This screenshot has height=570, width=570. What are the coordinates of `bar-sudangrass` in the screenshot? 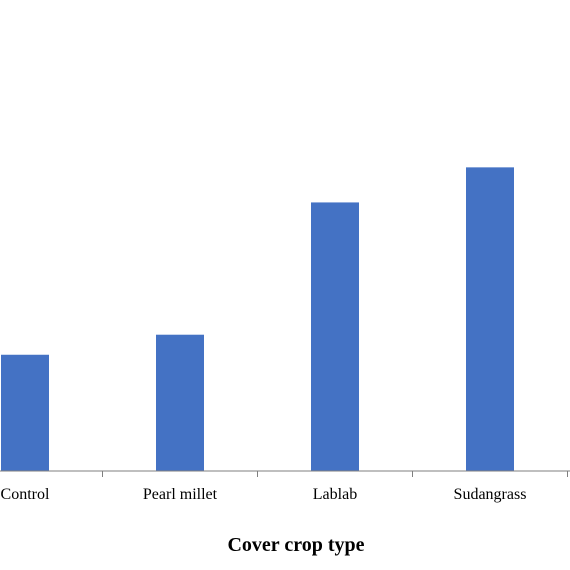 It's located at (490, 319).